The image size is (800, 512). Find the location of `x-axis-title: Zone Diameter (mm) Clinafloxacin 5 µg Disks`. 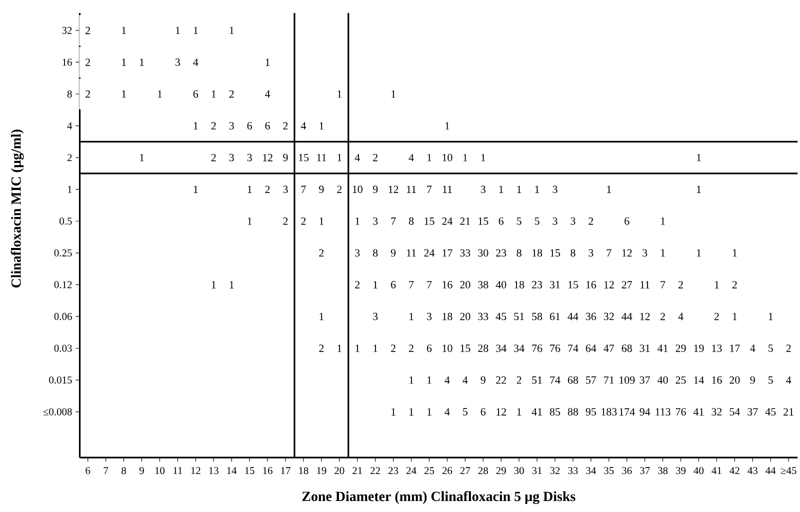

x-axis-title: Zone Diameter (mm) Clinafloxacin 5 µg Disks is located at coordinates (439, 497).